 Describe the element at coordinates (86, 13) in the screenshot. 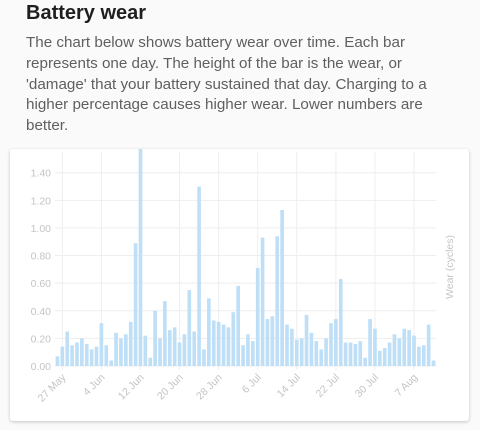

I see `page-title: Battery wear` at that location.